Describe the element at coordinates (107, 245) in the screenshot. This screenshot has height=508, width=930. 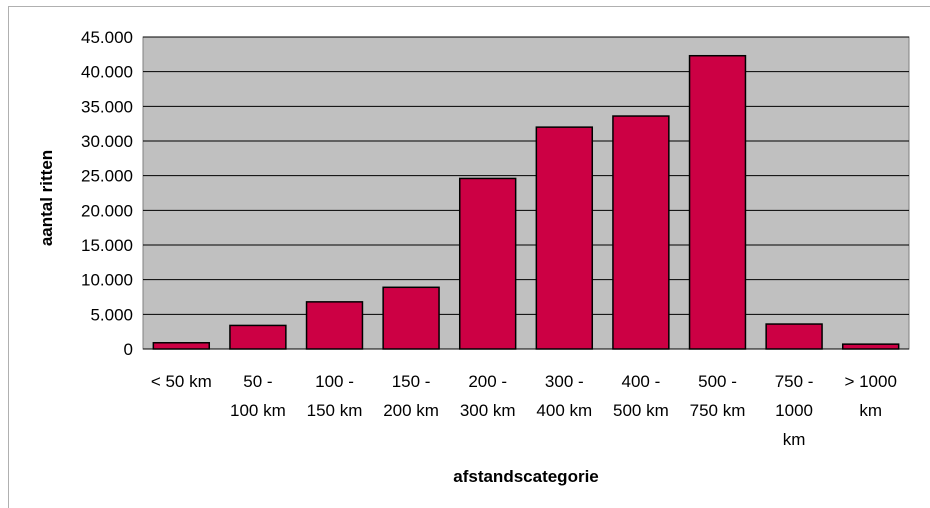
I see `y-tick-label: 15.000` at that location.